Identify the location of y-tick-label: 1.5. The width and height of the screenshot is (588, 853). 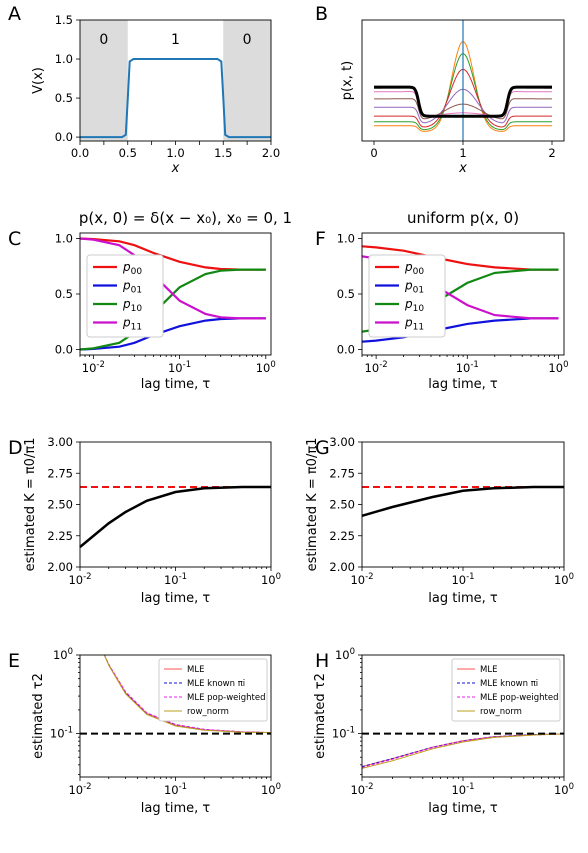
(64, 20).